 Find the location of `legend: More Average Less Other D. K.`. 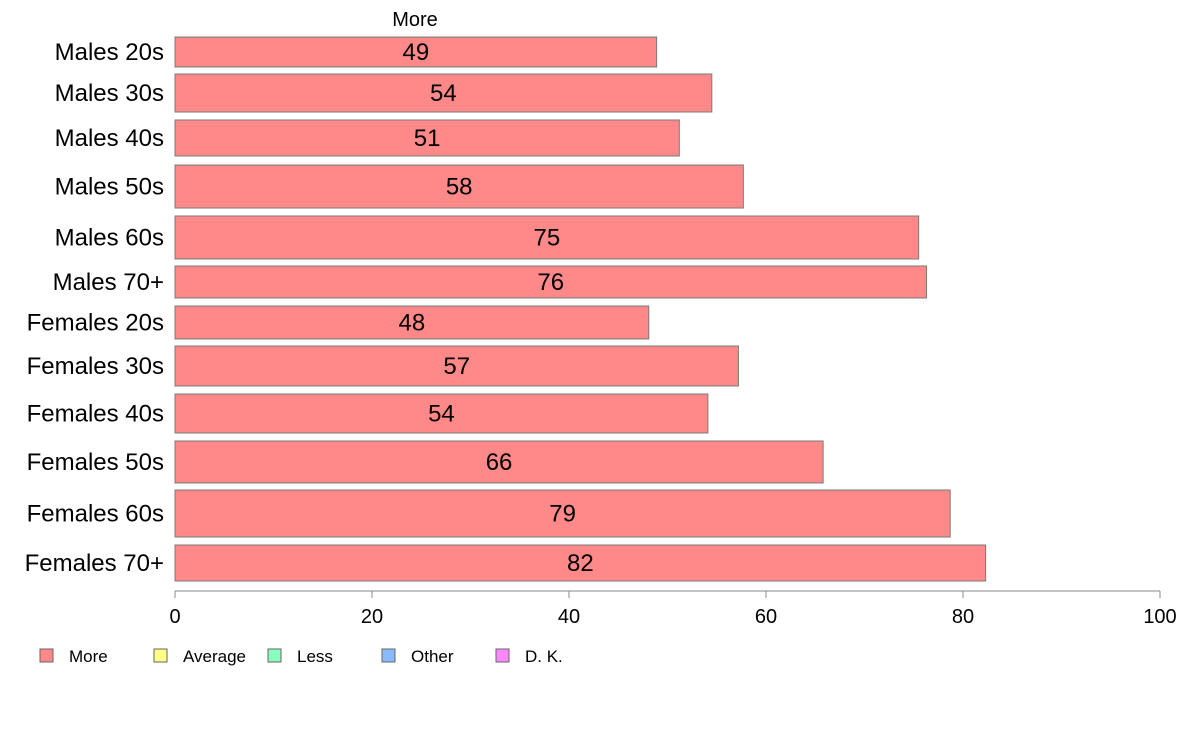

legend: More Average Less Other D. K. is located at coordinates (301, 656).